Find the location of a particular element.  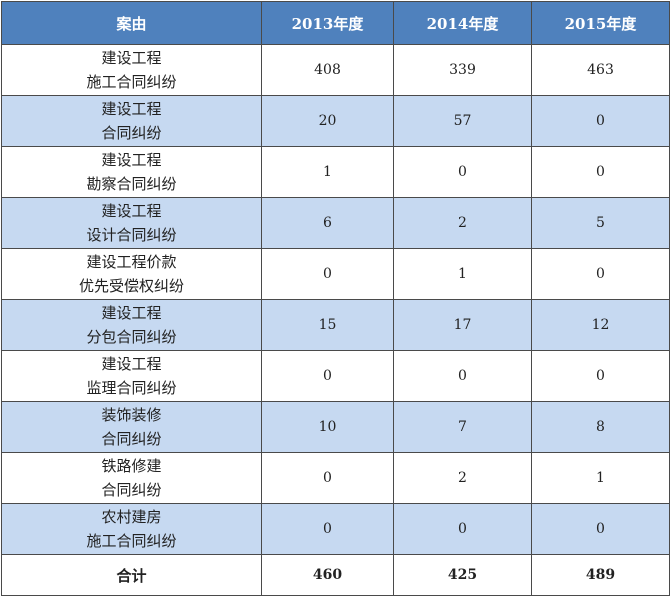

cause-cell: 建设工程 监理合同纠纷 is located at coordinates (131, 376).